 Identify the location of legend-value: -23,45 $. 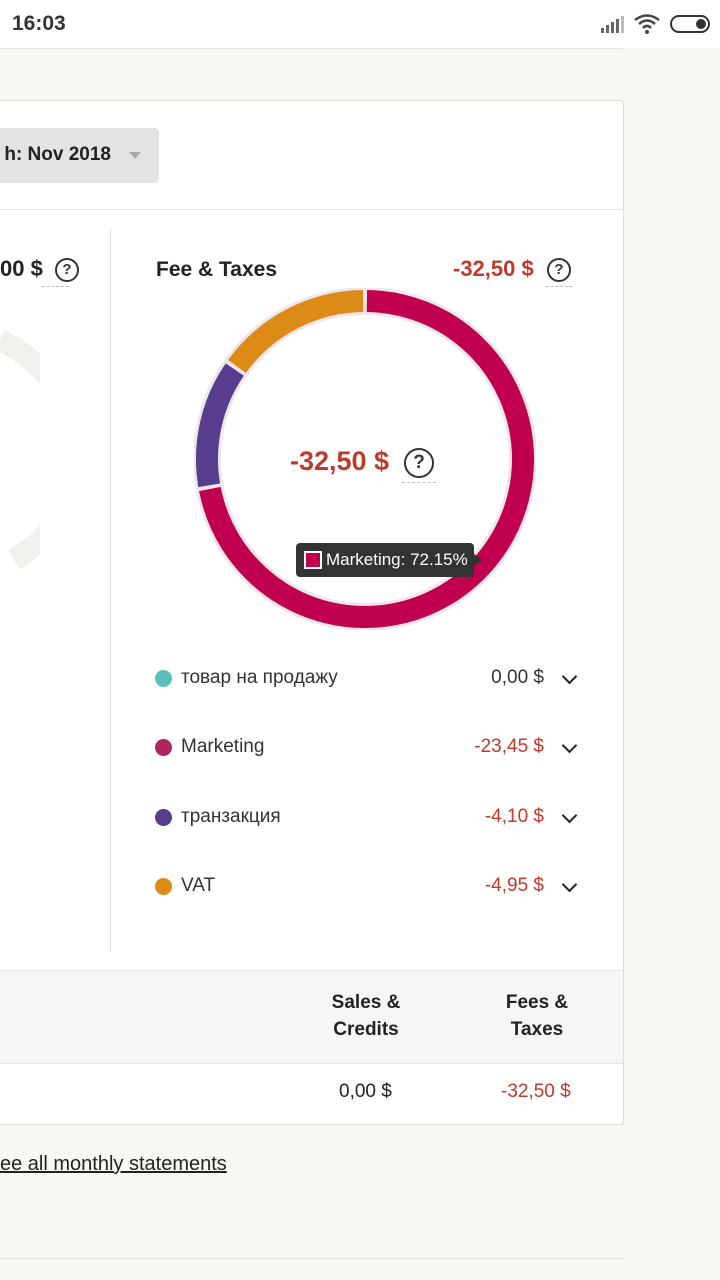
(509, 746).